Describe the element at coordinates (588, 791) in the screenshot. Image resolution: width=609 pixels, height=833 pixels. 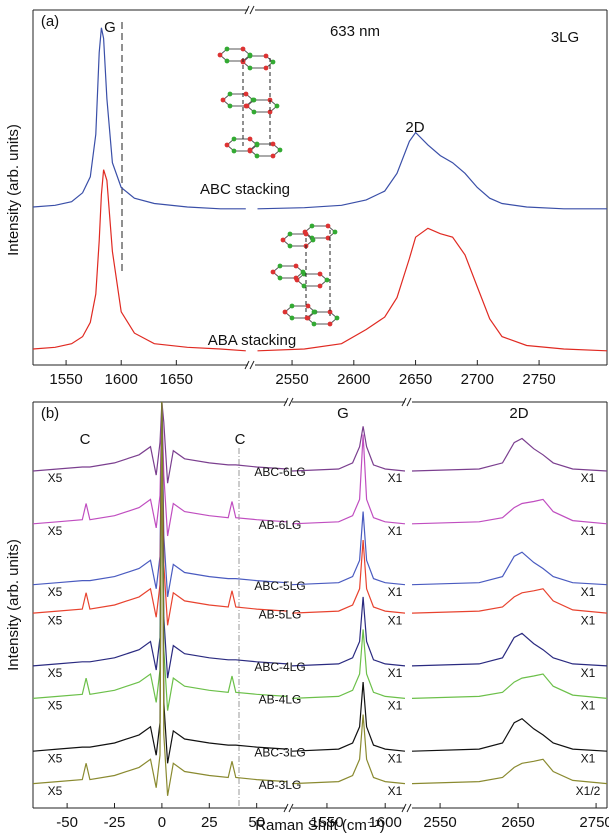
I see `multiplier-label: X1/2` at that location.